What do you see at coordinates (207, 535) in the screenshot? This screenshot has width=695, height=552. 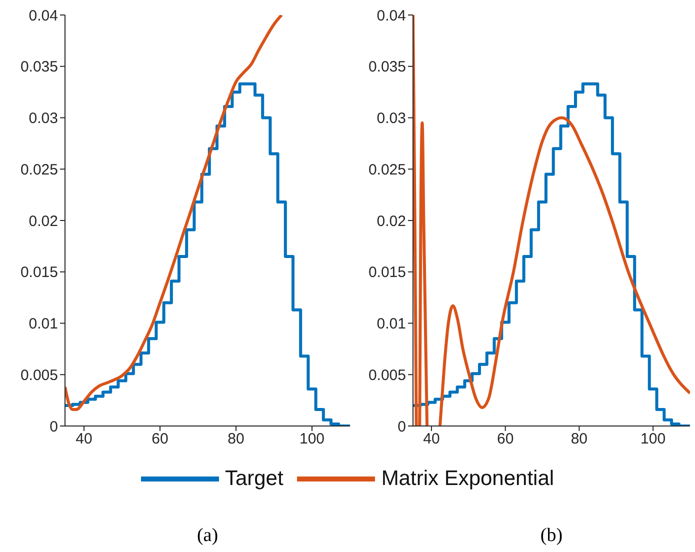 I see `text: (a)` at bounding box center [207, 535].